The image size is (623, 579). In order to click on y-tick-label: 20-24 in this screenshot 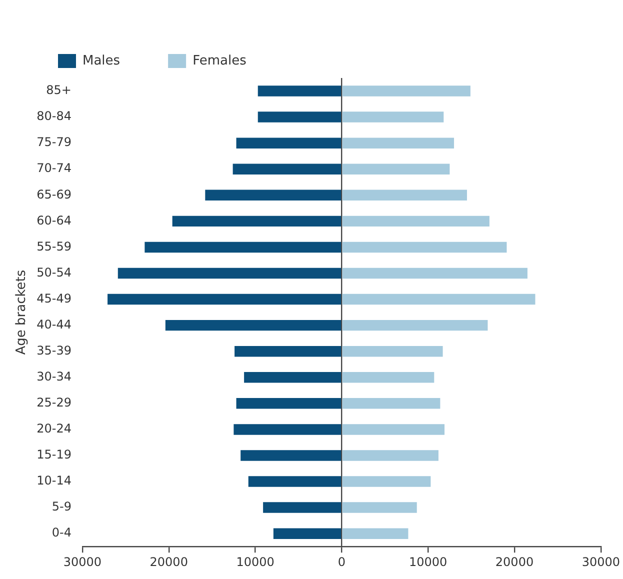, I will do `click(54, 429)`.